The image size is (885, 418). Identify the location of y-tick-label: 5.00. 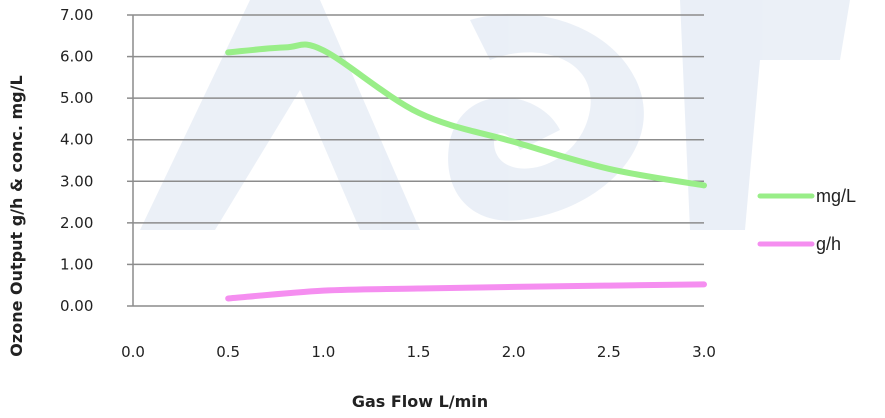
(76, 98).